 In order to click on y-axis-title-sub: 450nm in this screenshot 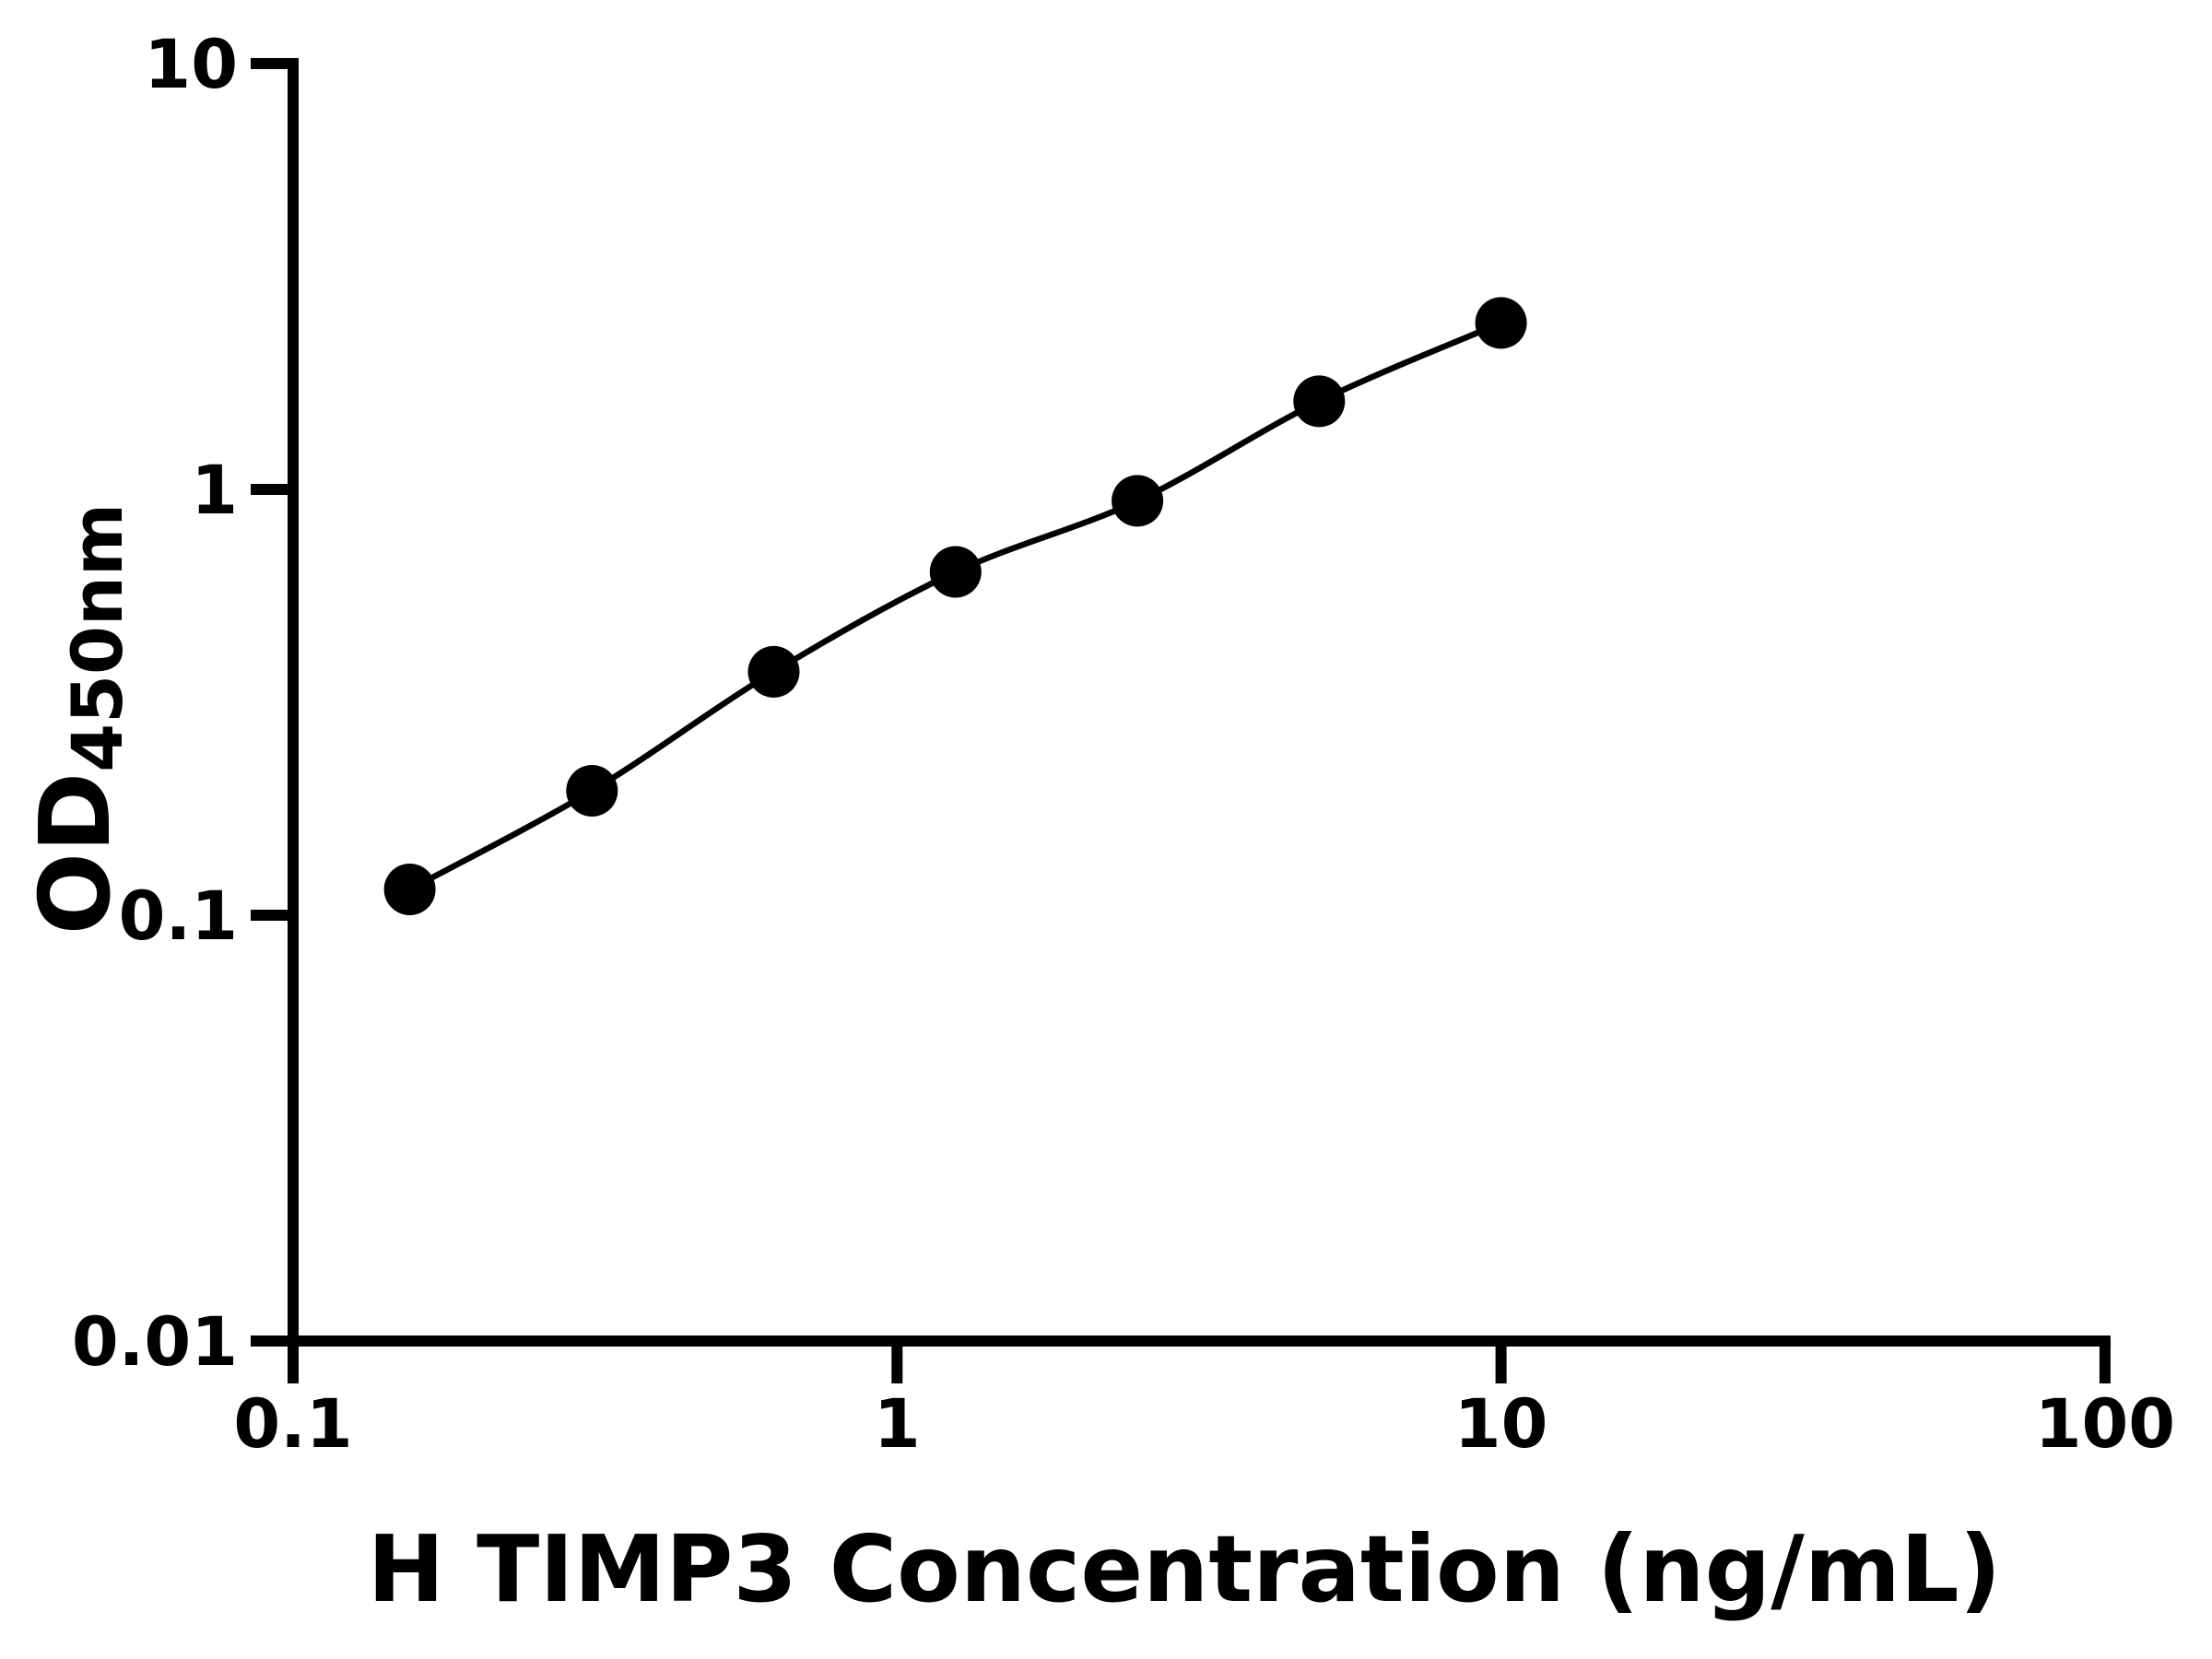, I will do `click(97, 637)`.